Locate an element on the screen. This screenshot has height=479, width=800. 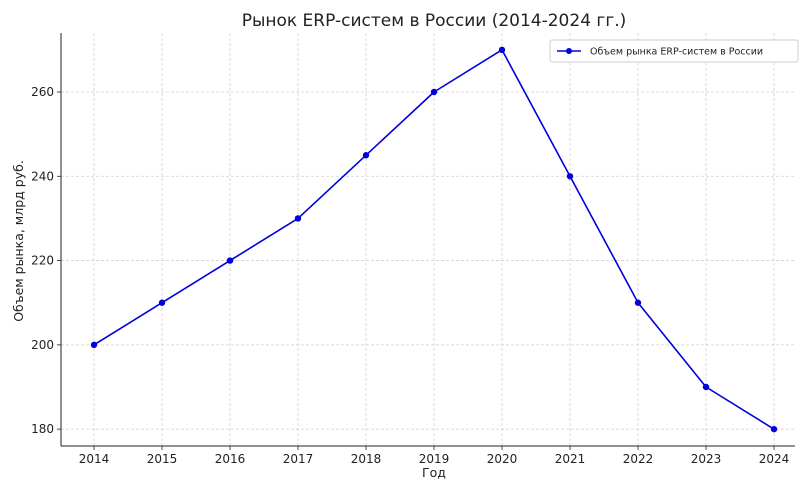
x-tick-label: 2015 is located at coordinates (162, 459).